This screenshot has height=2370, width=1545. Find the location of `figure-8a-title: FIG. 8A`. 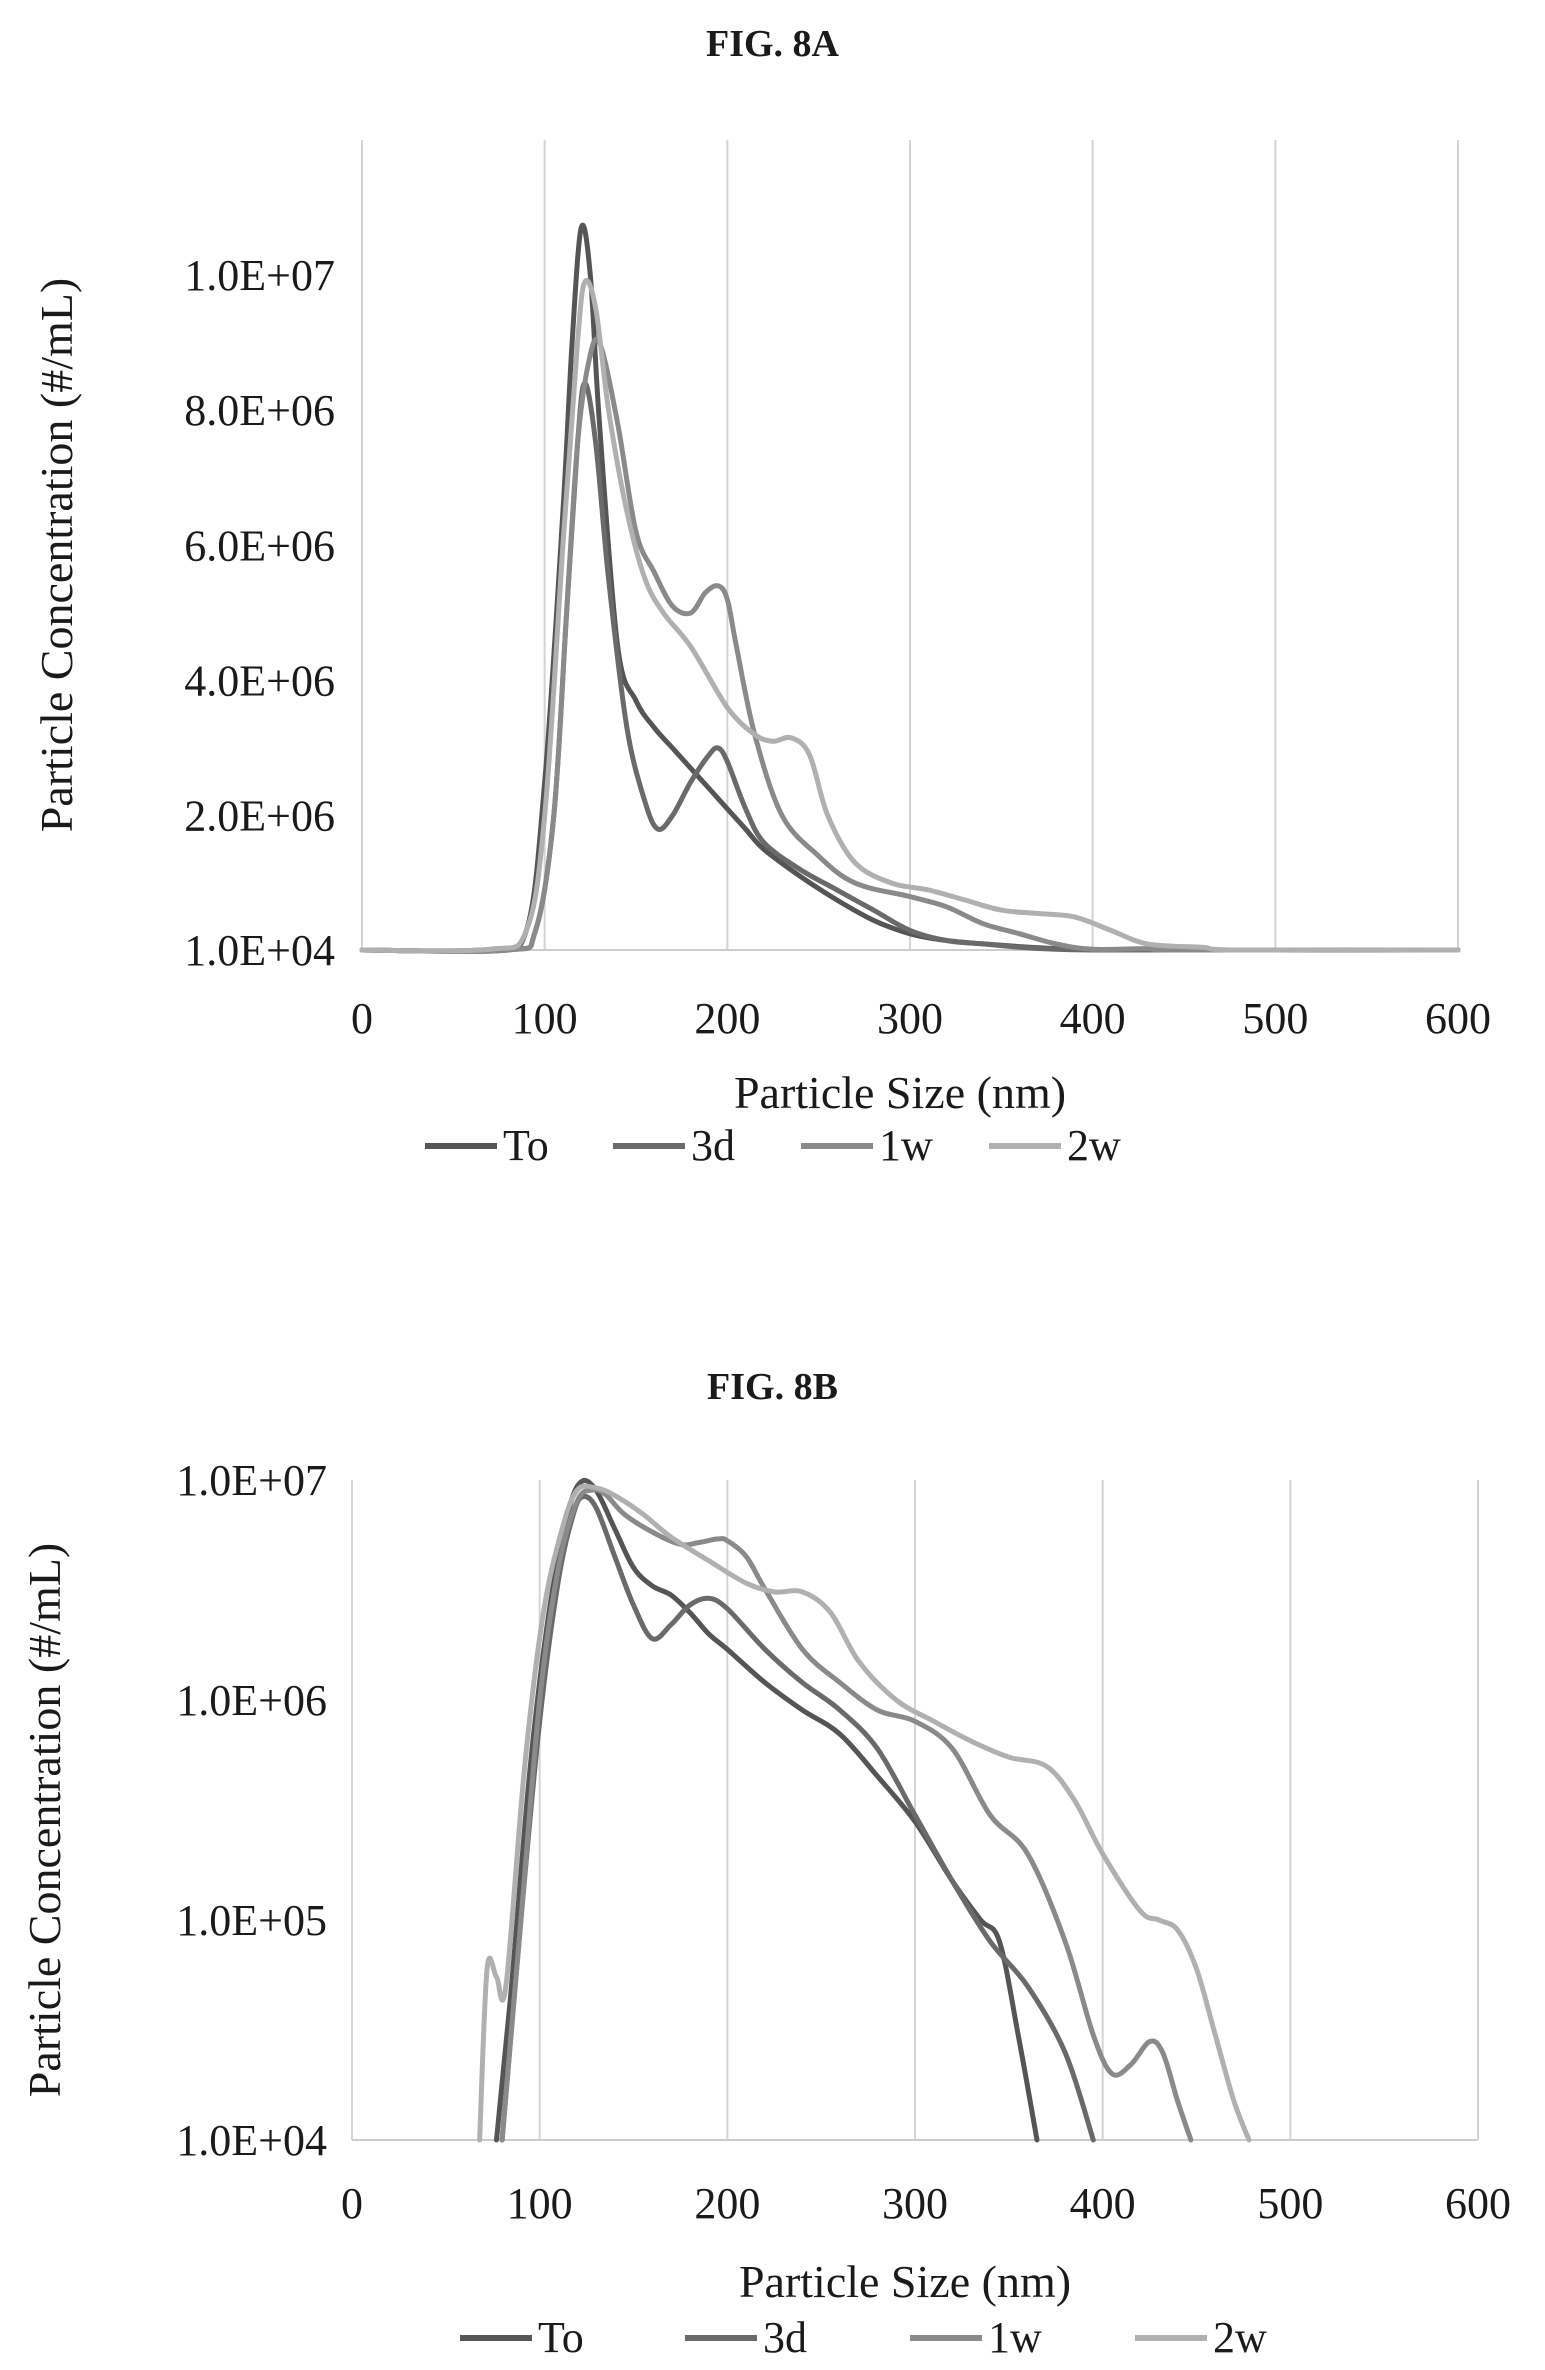

figure-8a-title: FIG. 8A is located at coordinates (772, 44).